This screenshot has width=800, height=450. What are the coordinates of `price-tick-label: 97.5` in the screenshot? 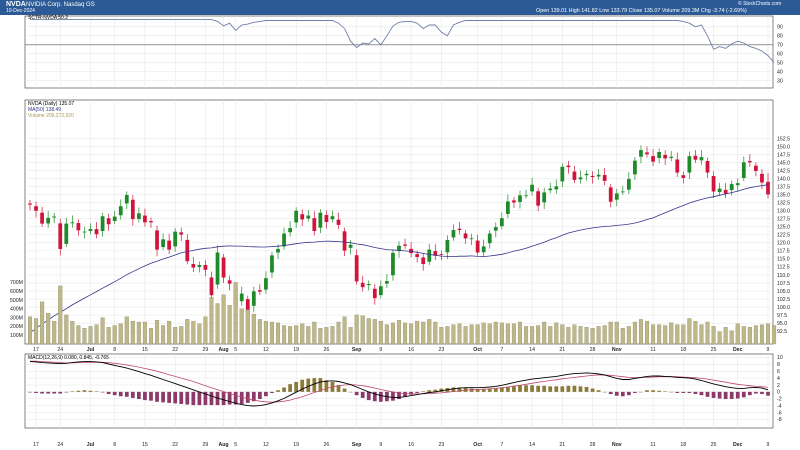 It's located at (782, 316).